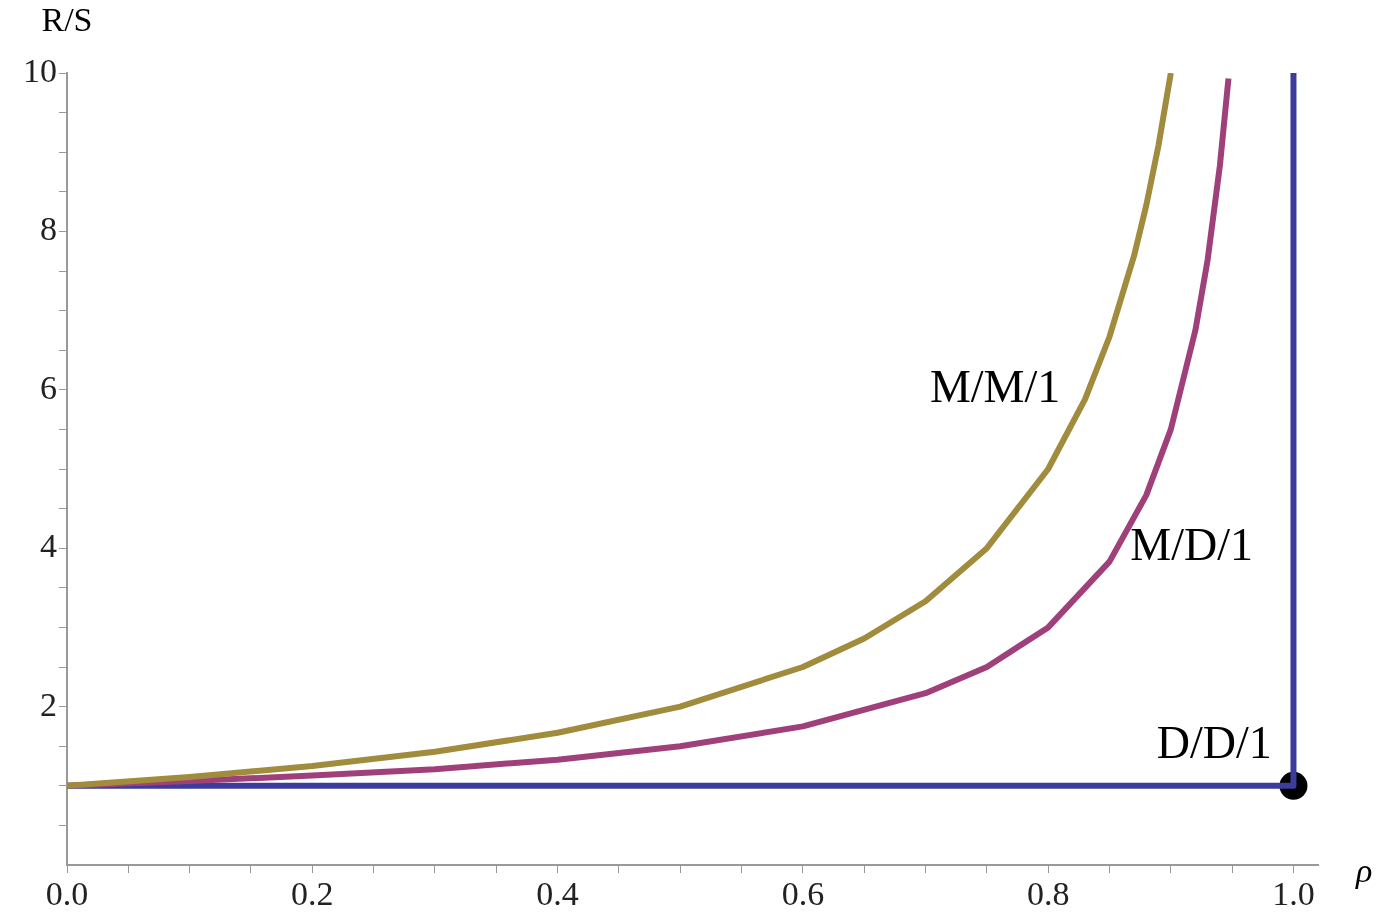  Describe the element at coordinates (48, 546) in the screenshot. I see `y-tick-label: 4` at that location.